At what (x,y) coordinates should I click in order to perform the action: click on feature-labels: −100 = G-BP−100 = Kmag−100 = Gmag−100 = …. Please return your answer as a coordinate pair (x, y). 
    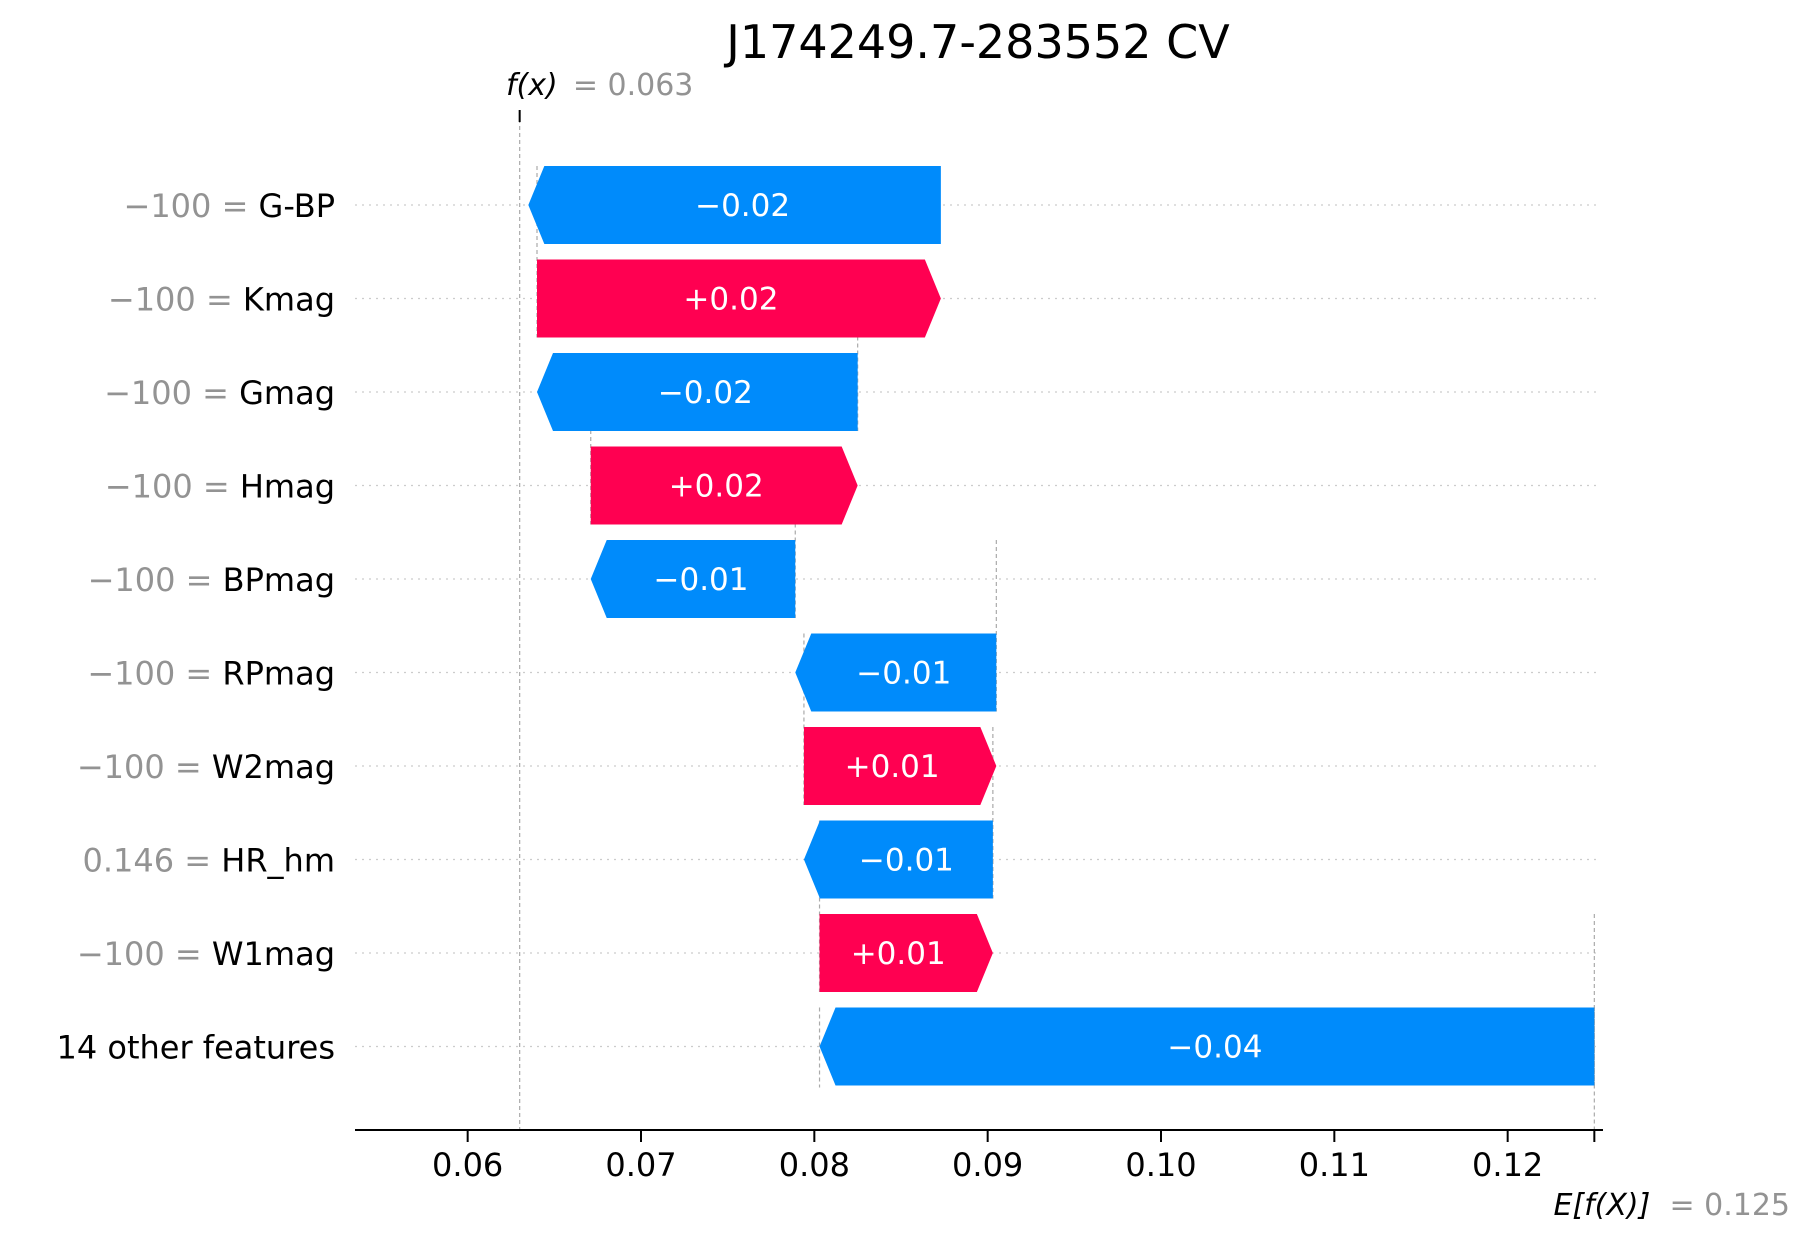
    Looking at the image, I should click on (195, 627).